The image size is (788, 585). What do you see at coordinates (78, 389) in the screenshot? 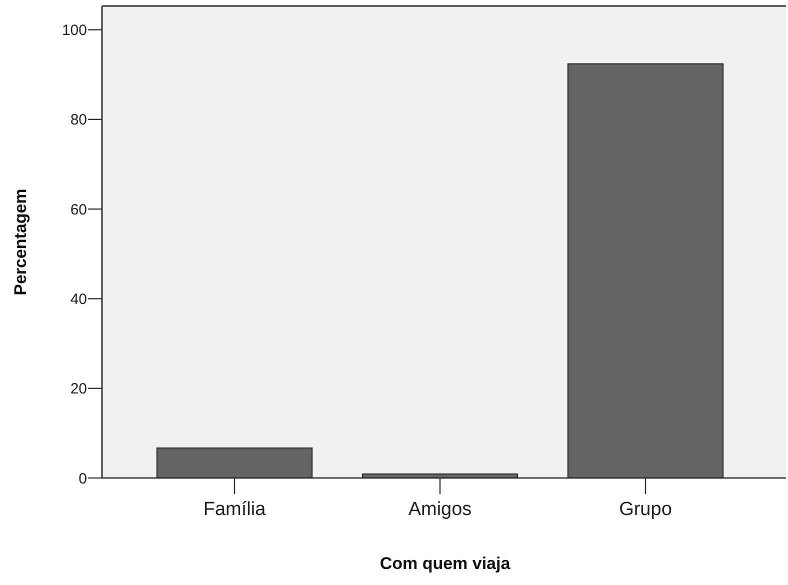
I see `y-tick-label: 20` at bounding box center [78, 389].